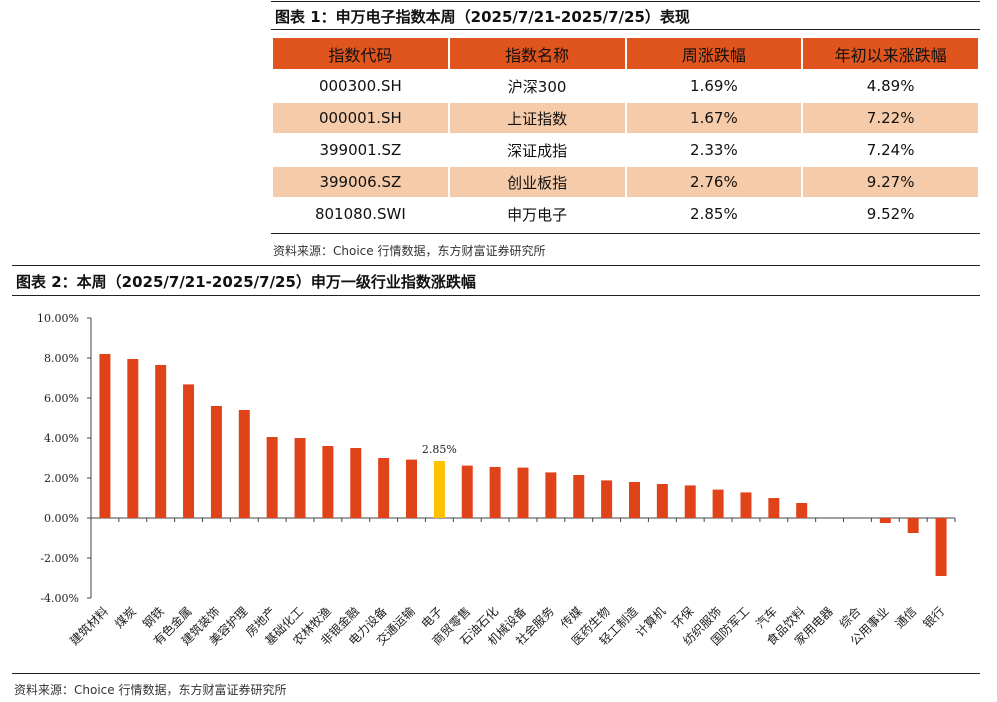 The image size is (997, 702). What do you see at coordinates (439, 449) in the screenshot?
I see `highlight-data-label: 2.85%` at bounding box center [439, 449].